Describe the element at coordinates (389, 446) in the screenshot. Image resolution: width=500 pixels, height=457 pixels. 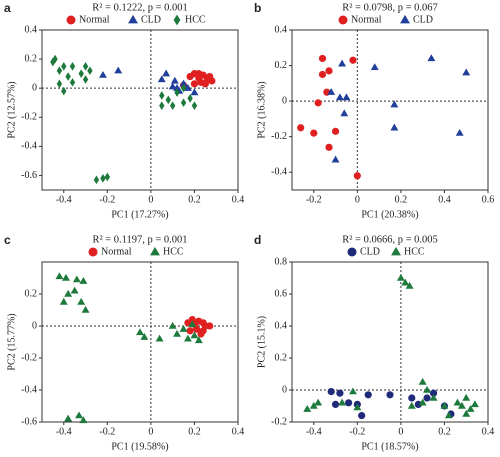
I see `x-axis-label: PC1 (18.57%)` at that location.